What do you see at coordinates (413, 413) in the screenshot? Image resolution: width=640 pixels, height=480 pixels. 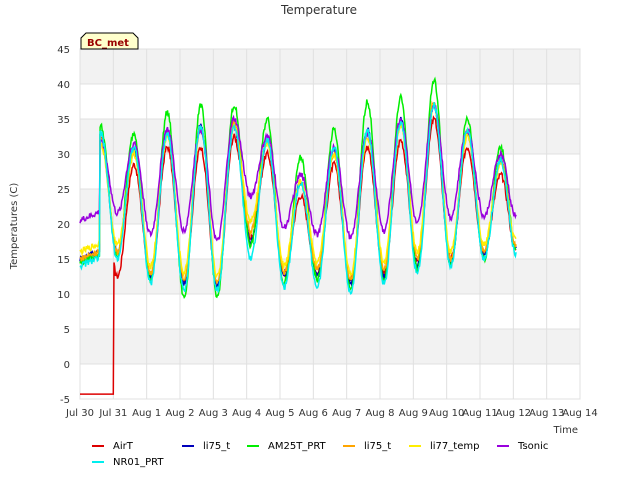 I see `x-tick-label: Aug 9` at bounding box center [413, 413].